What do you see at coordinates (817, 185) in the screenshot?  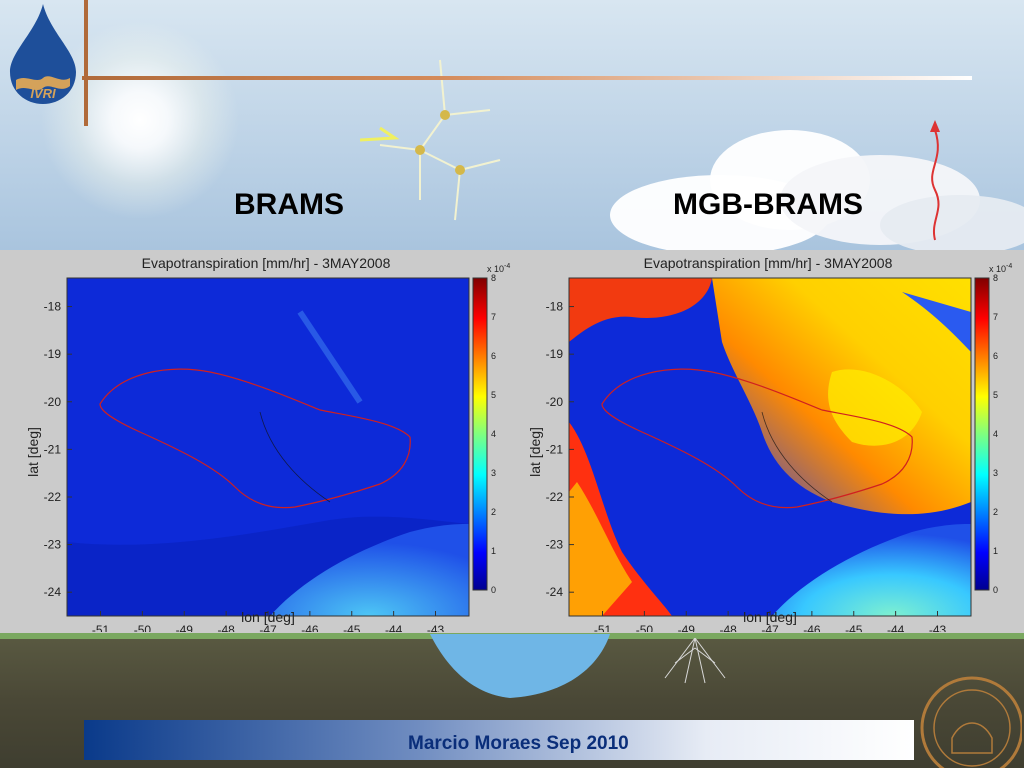 I see `cloud-illustration` at bounding box center [817, 185].